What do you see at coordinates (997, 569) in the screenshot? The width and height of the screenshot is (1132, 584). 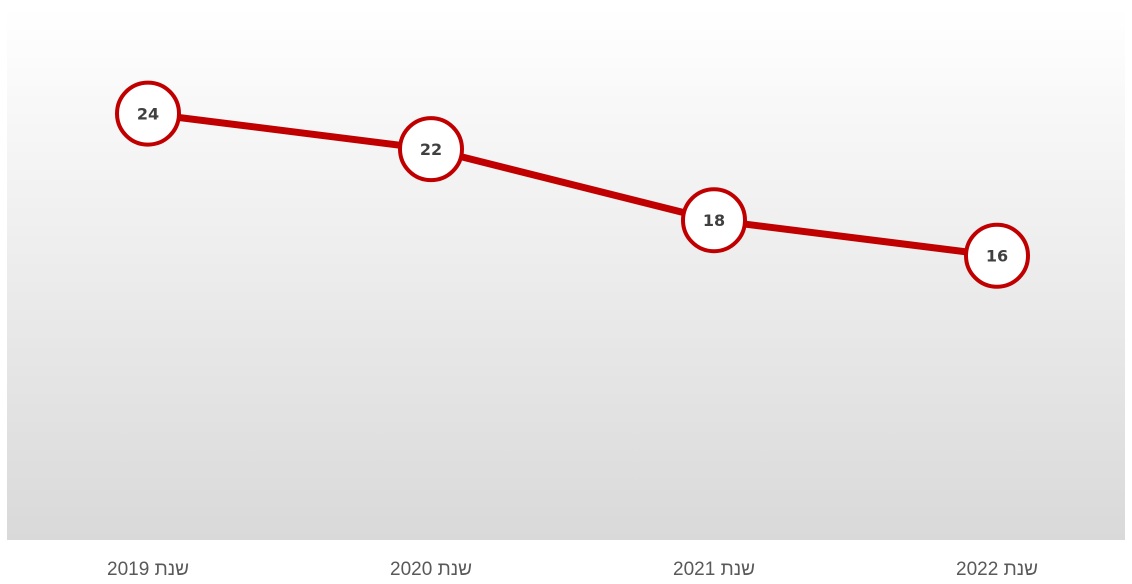 I see `x-tick-label: שנת 2022` at bounding box center [997, 569].